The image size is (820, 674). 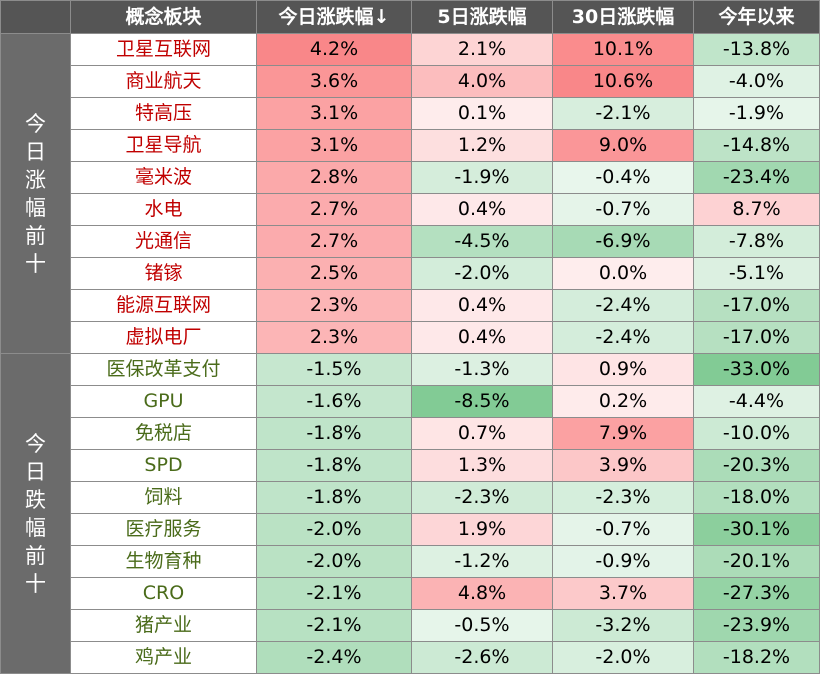 I want to click on table-row: 虚拟电厂 2.3% 0.4% -2.4% -17.0%, so click(x=410, y=337).